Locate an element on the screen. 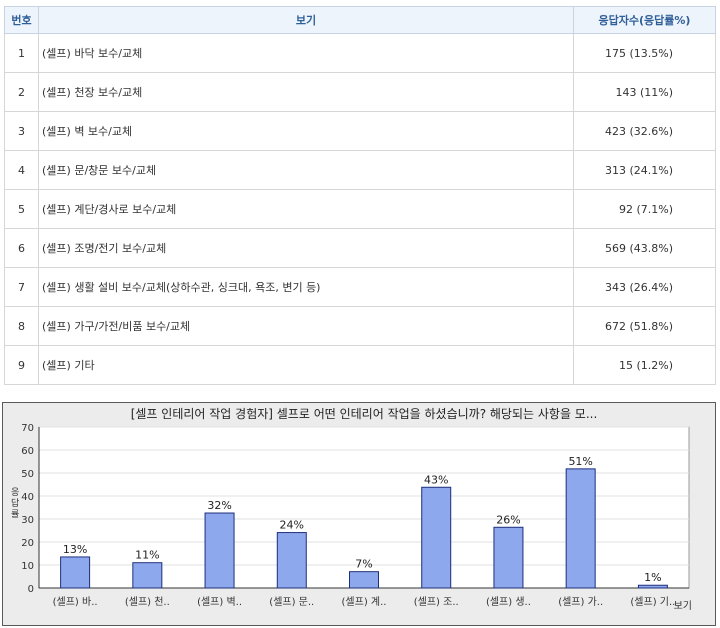 The width and height of the screenshot is (720, 628). row-count: 672 (51.8%) is located at coordinates (644, 326).